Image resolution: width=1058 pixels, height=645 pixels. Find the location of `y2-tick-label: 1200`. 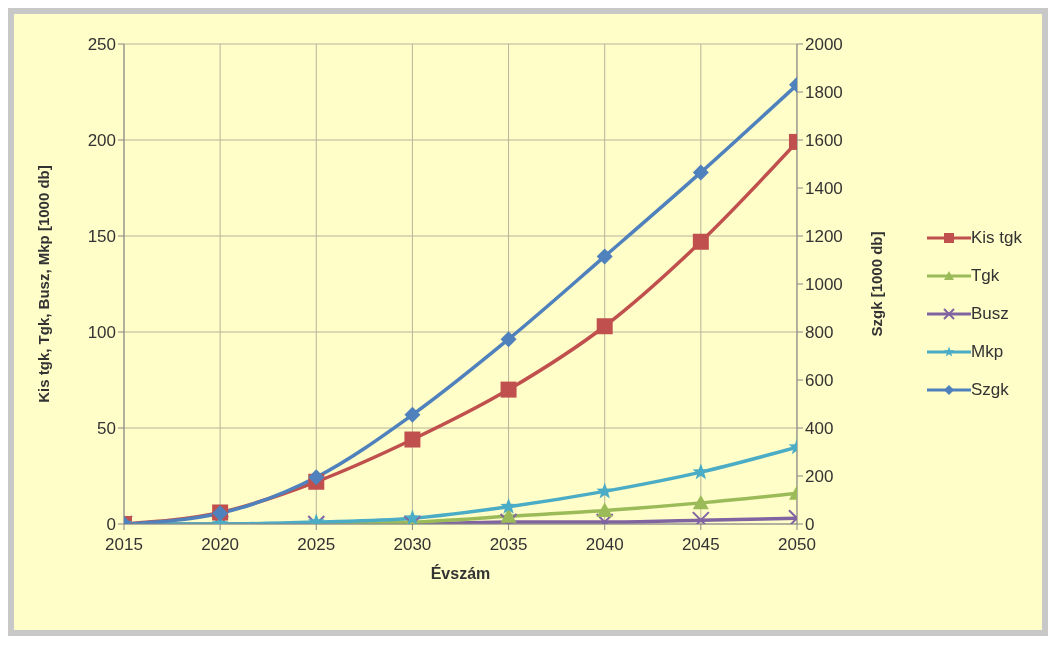

y2-tick-label: 1200 is located at coordinates (823, 237).